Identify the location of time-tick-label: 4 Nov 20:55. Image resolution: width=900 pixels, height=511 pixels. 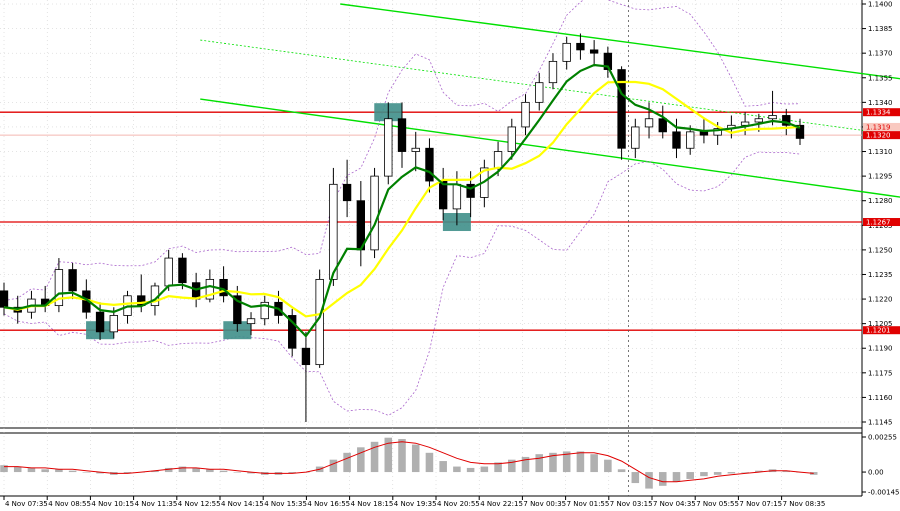
(458, 504).